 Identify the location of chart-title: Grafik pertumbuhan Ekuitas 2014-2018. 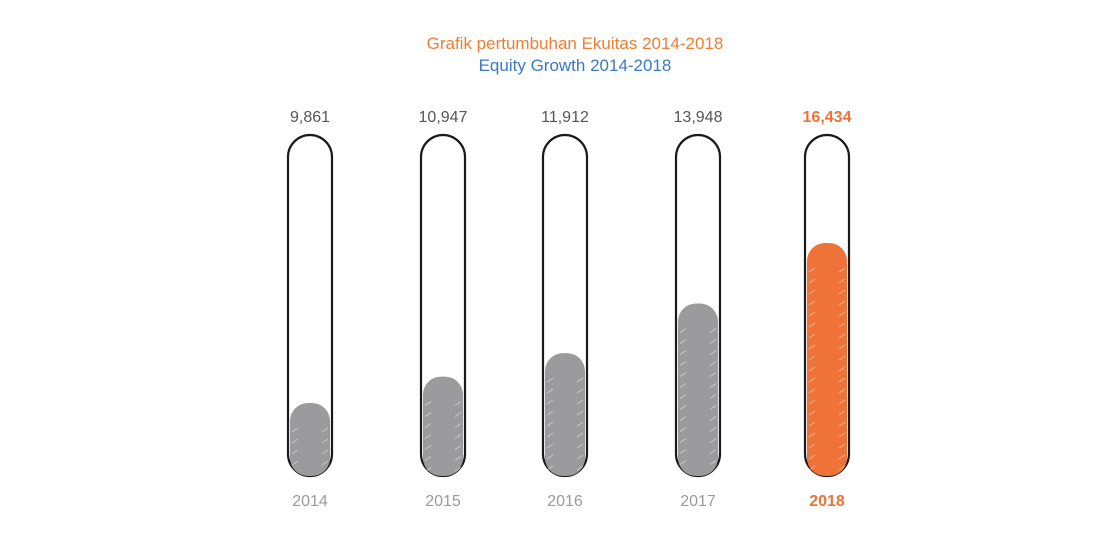
(575, 43).